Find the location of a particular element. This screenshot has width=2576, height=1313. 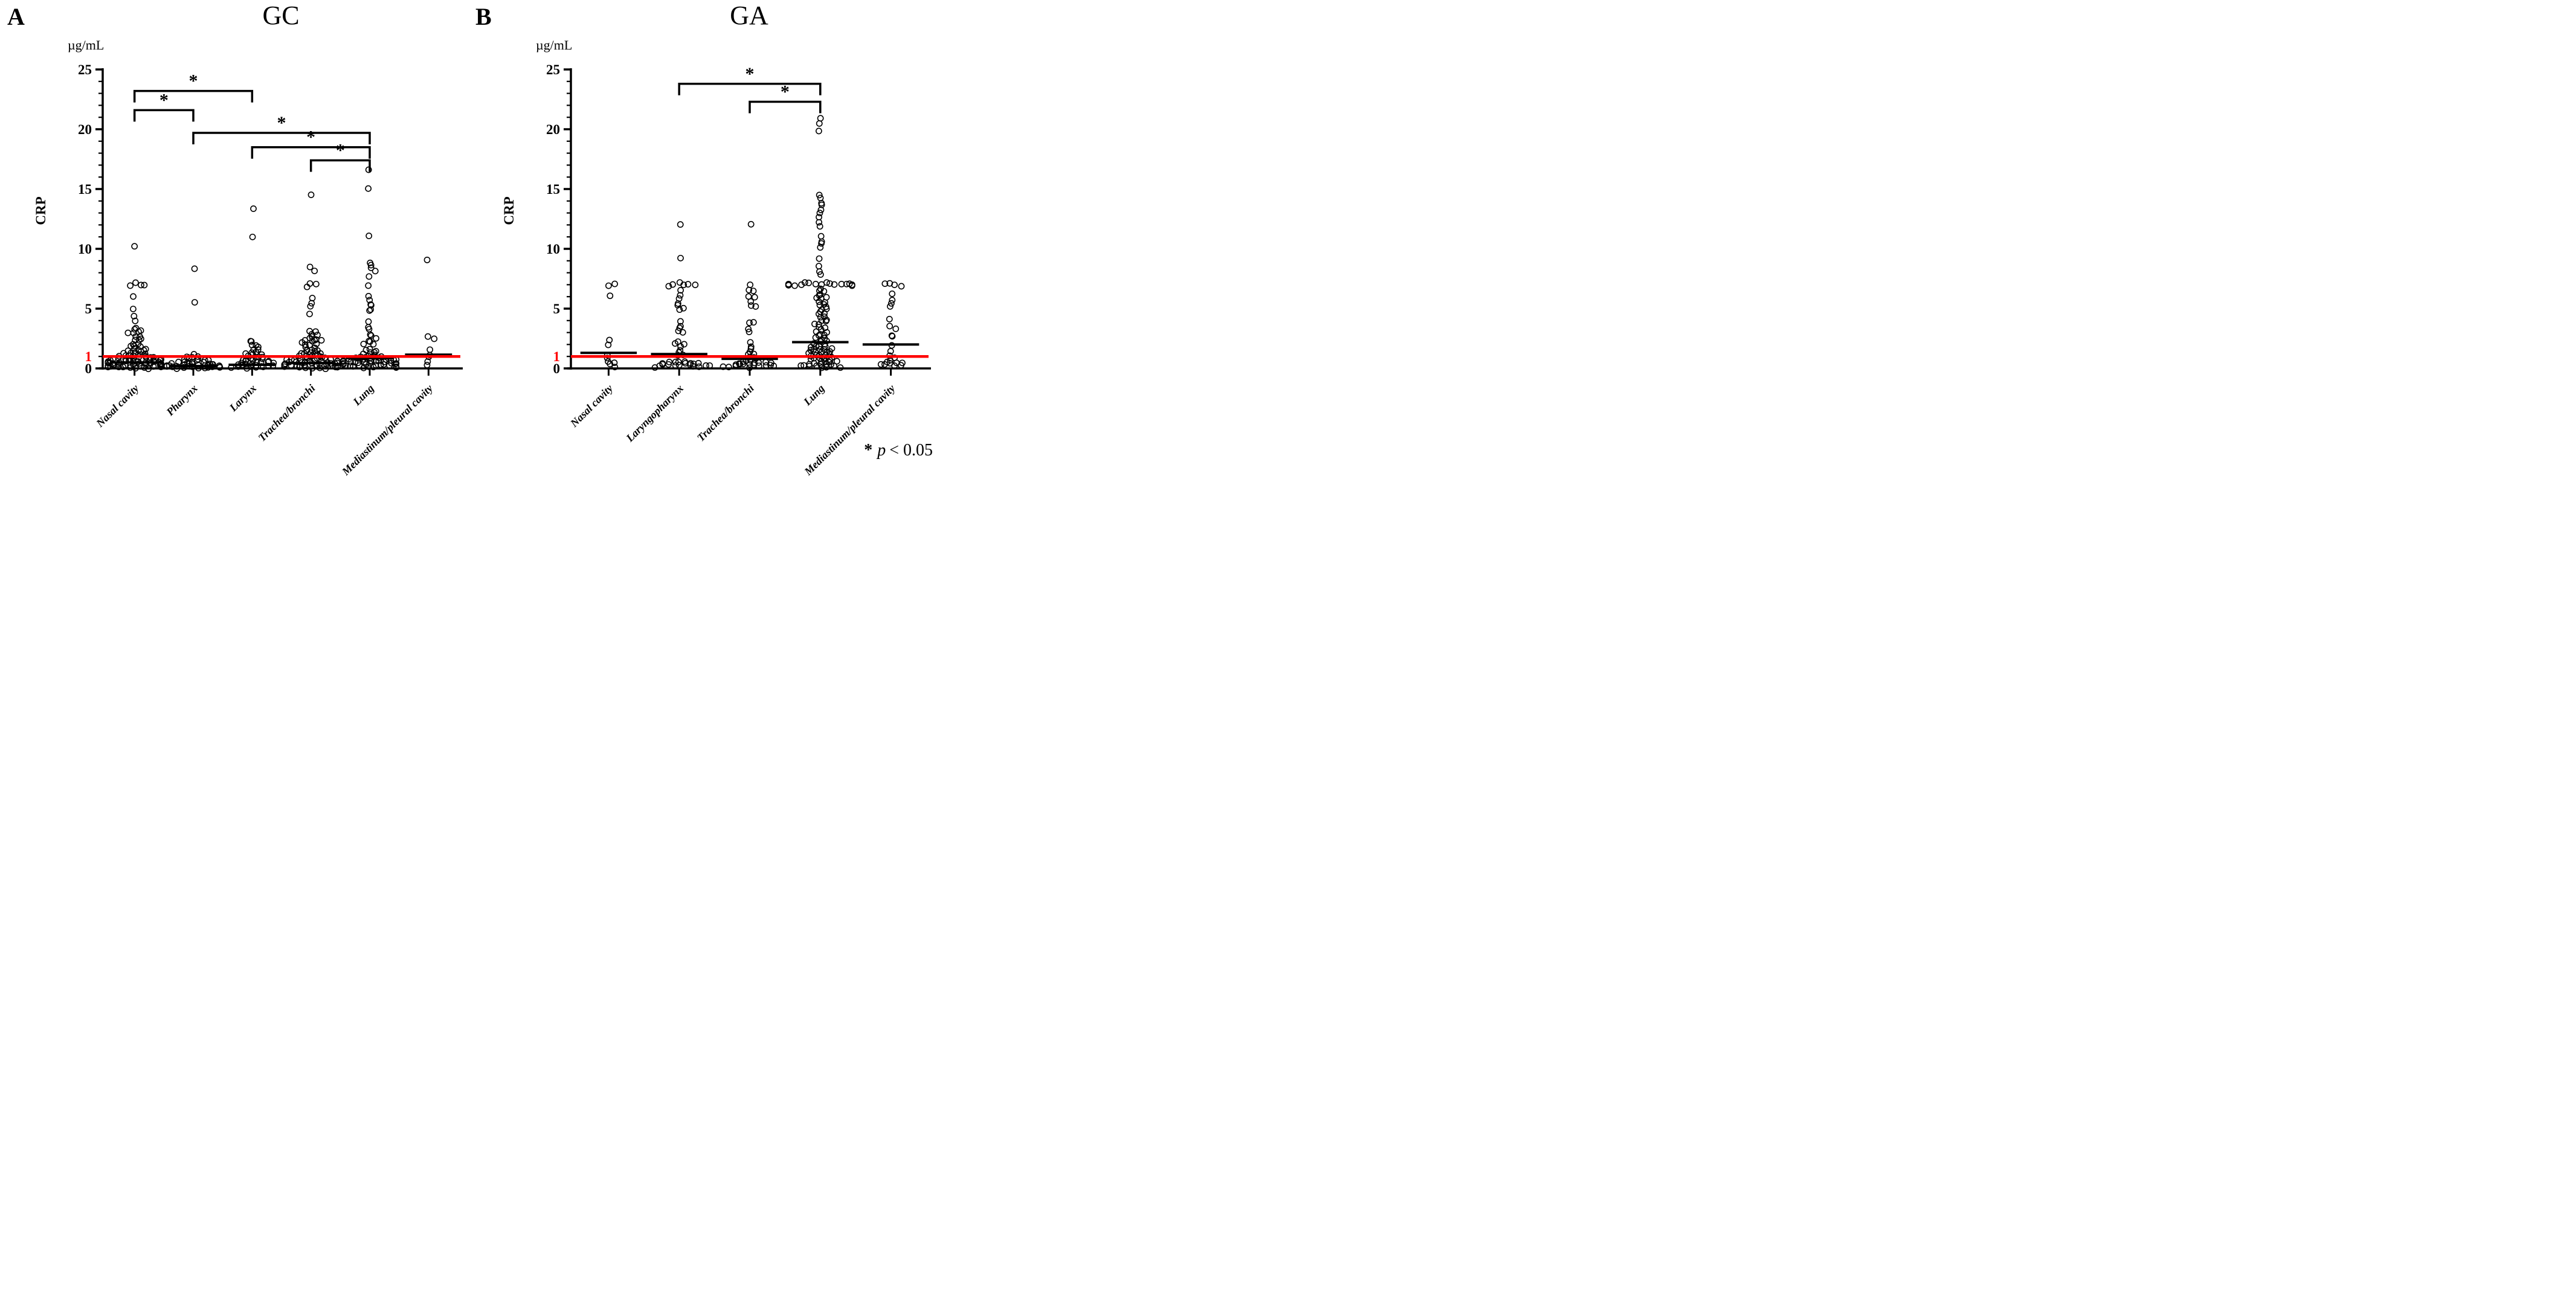

x-axis-category-label: Larynx is located at coordinates (243, 398).